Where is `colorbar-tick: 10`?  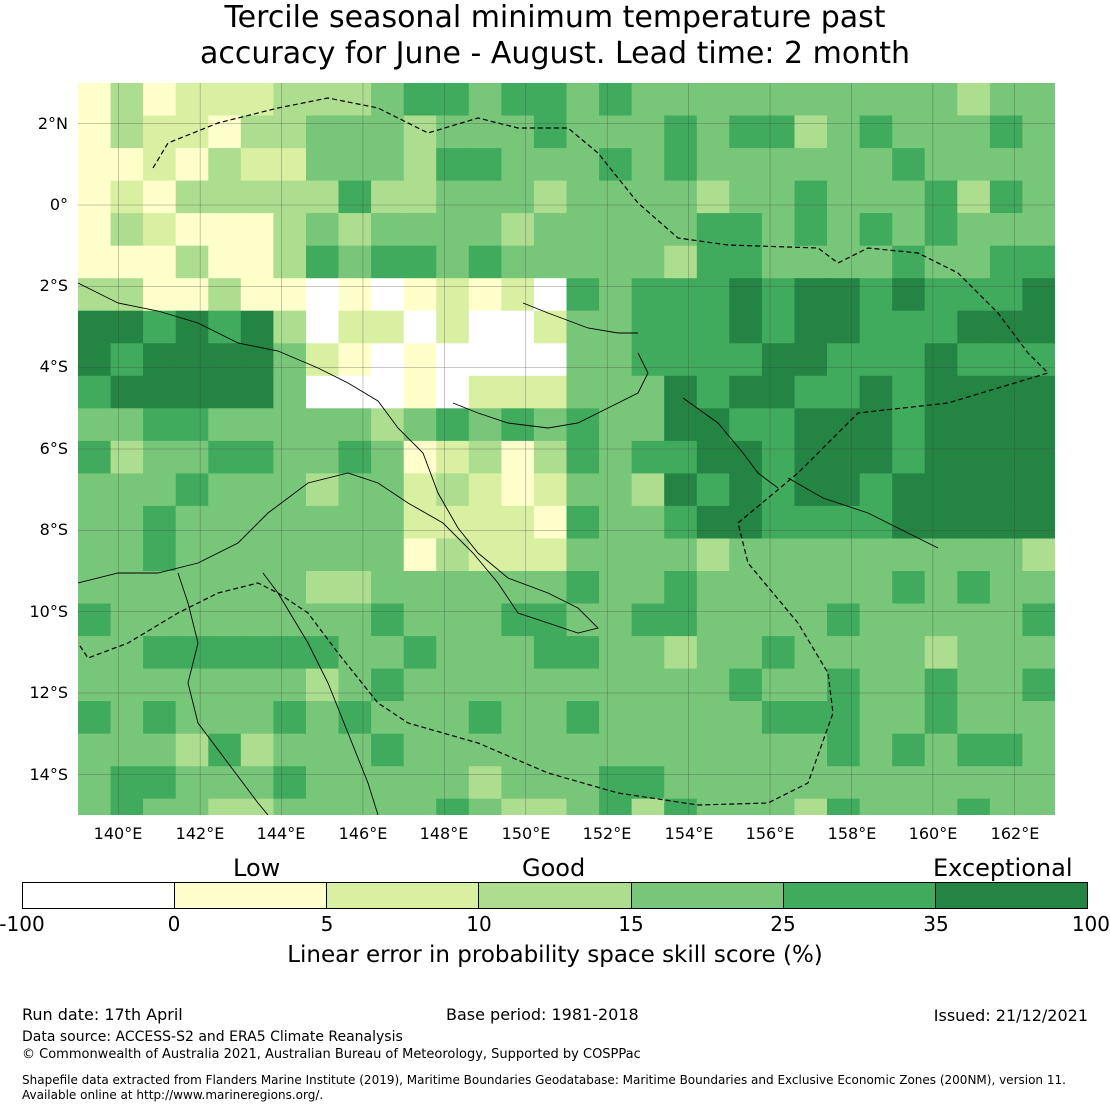
colorbar-tick: 10 is located at coordinates (479, 924).